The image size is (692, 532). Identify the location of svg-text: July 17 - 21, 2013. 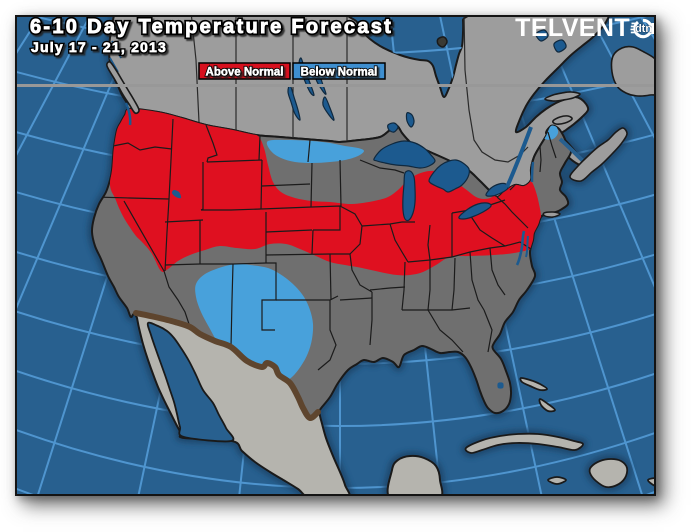
(99, 47).